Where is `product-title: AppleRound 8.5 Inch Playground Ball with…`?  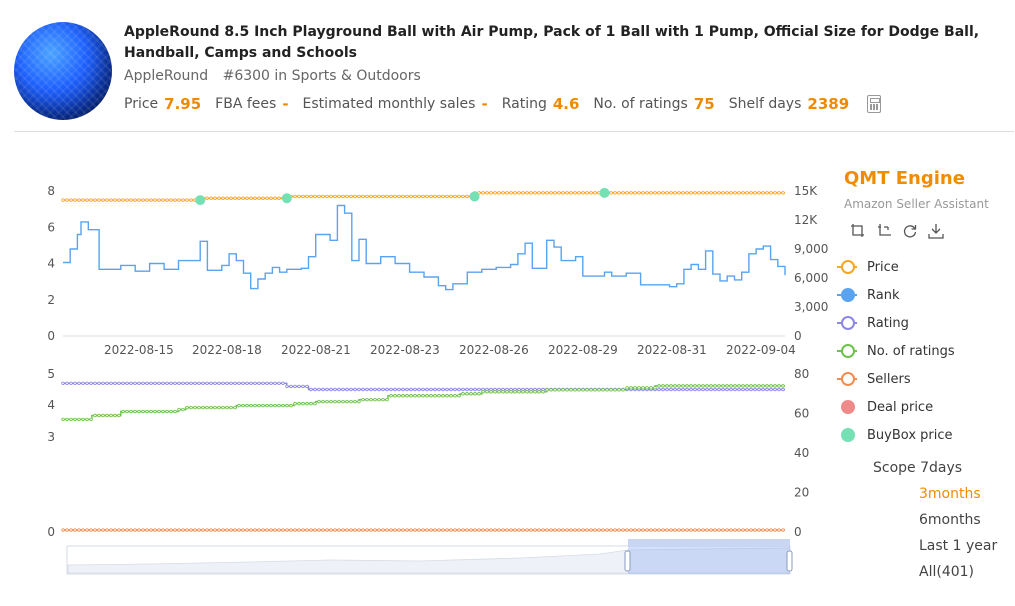
product-title: AppleRound 8.5 Inch Playground Ball with… is located at coordinates (552, 42).